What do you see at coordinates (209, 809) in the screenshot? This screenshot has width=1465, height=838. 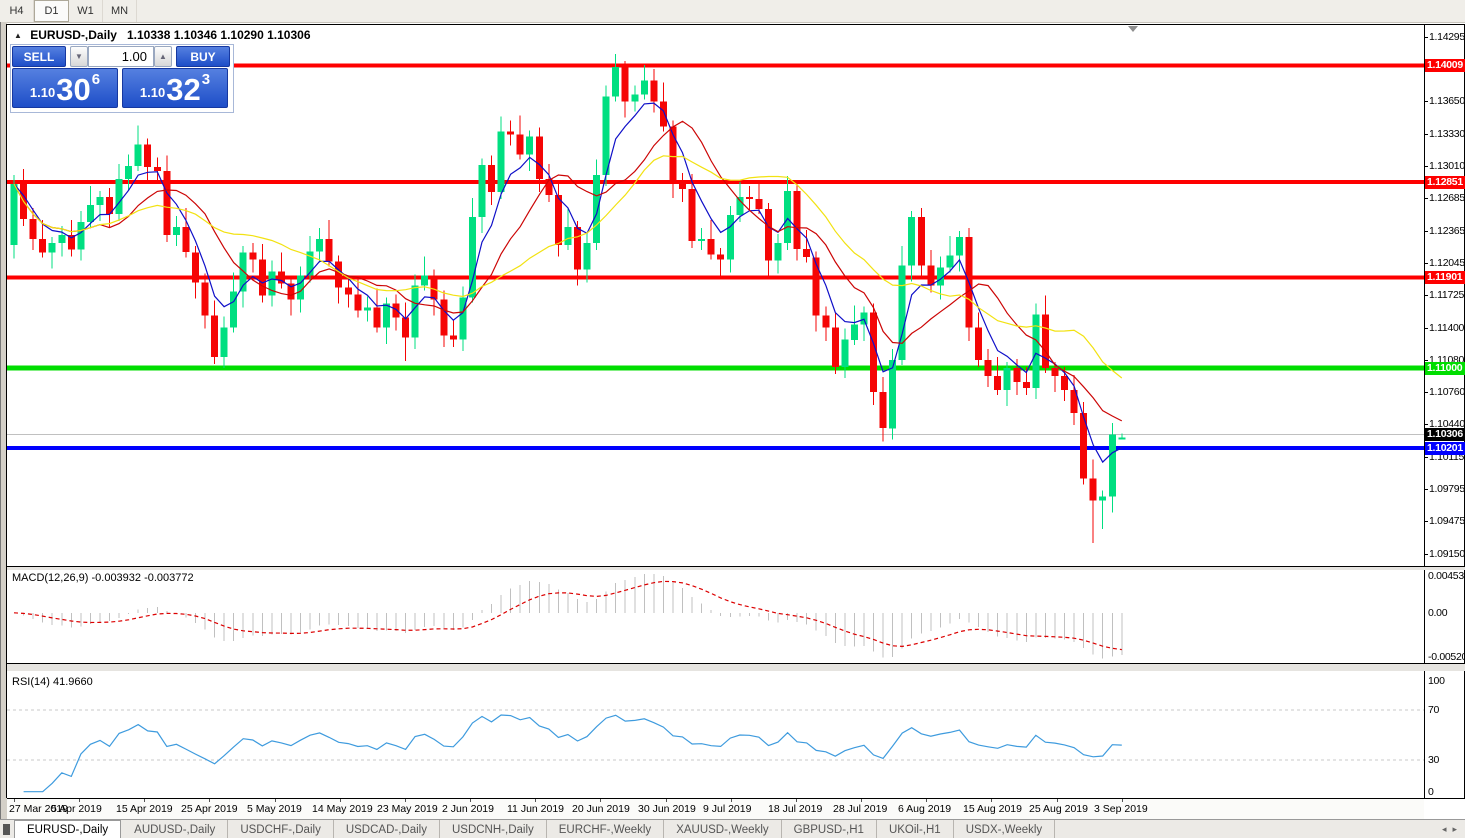 I see `date-tick-label: 25 Apr 2019` at bounding box center [209, 809].